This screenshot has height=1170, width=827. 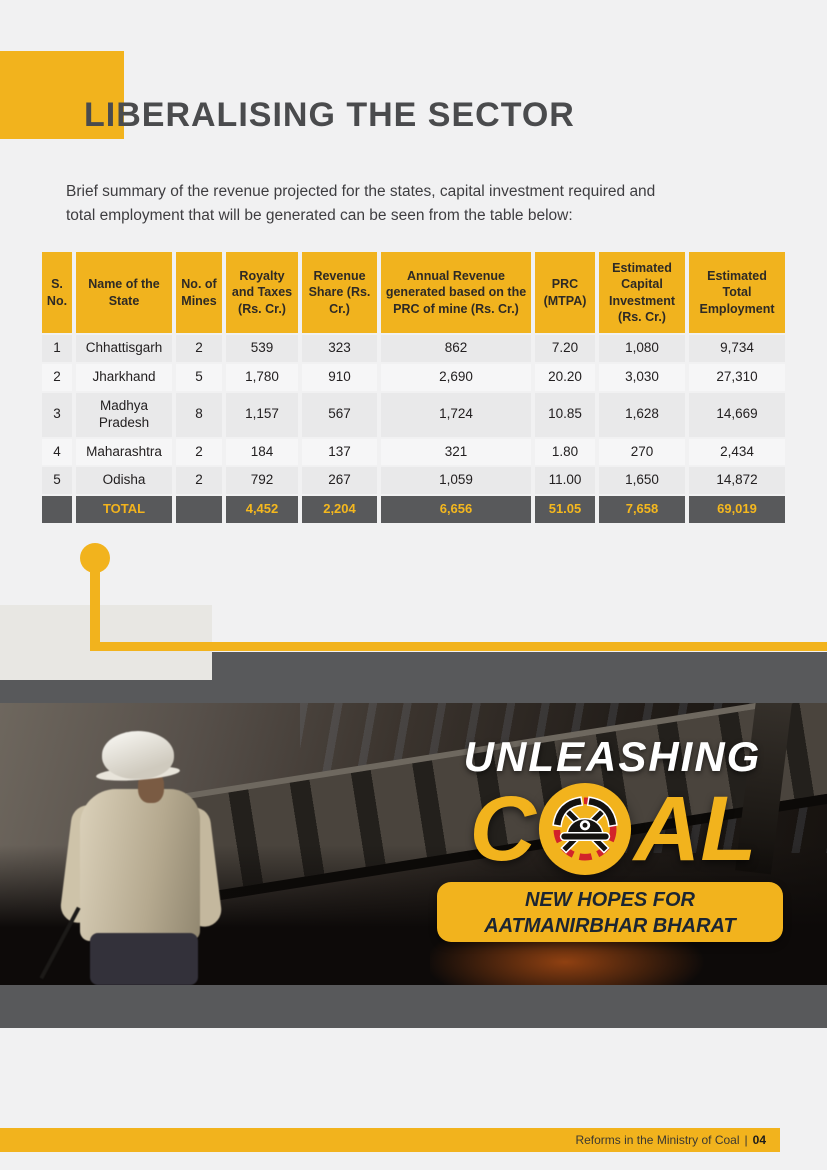 What do you see at coordinates (144, 959) in the screenshot?
I see `worker-pants` at bounding box center [144, 959].